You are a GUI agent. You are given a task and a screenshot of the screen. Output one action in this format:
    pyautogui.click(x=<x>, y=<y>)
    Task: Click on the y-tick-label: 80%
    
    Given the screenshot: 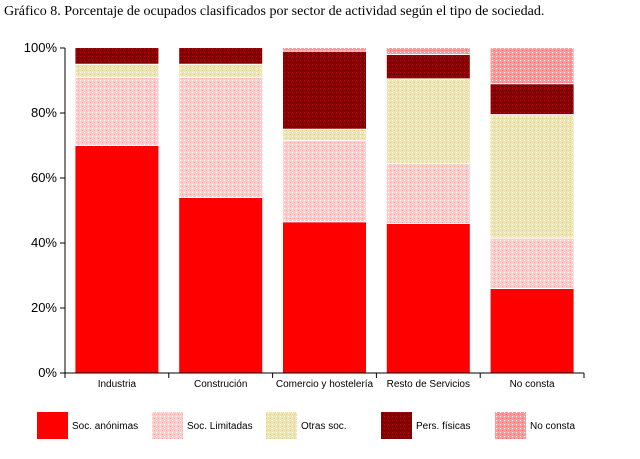 What is the action you would take?
    pyautogui.click(x=44, y=112)
    